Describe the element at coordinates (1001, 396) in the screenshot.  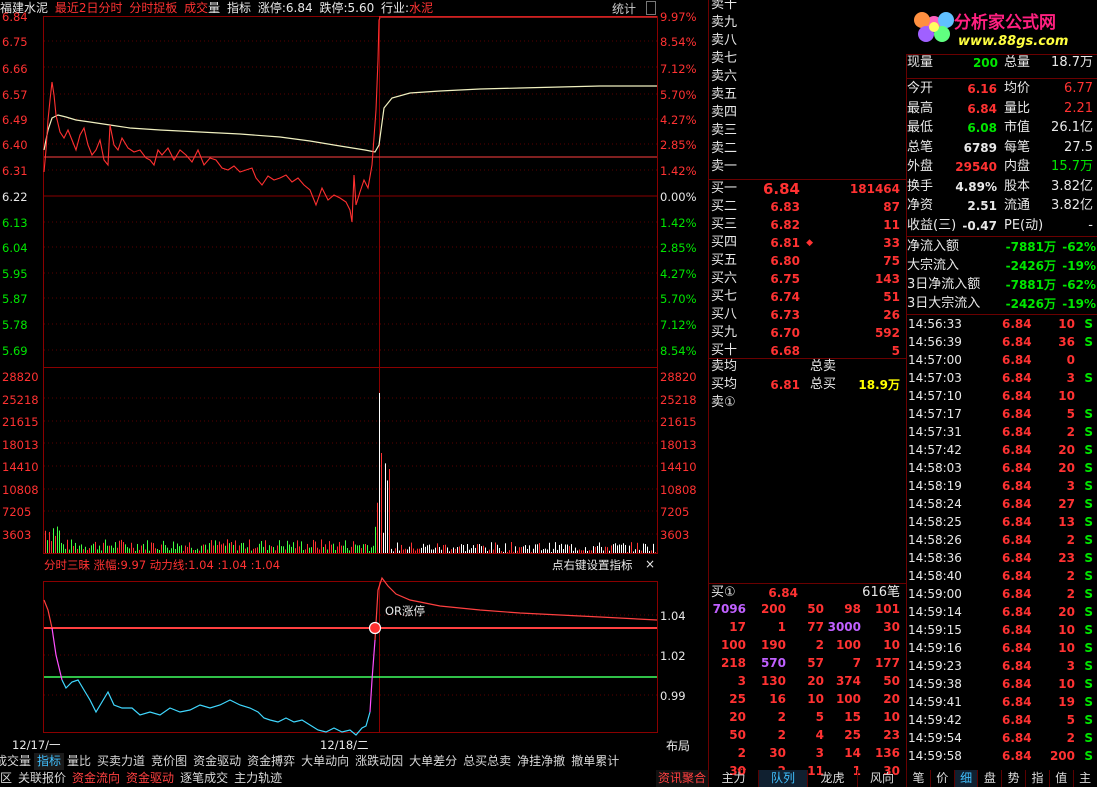
I see `tick-row: 14:57:10 6.84 10` at that location.